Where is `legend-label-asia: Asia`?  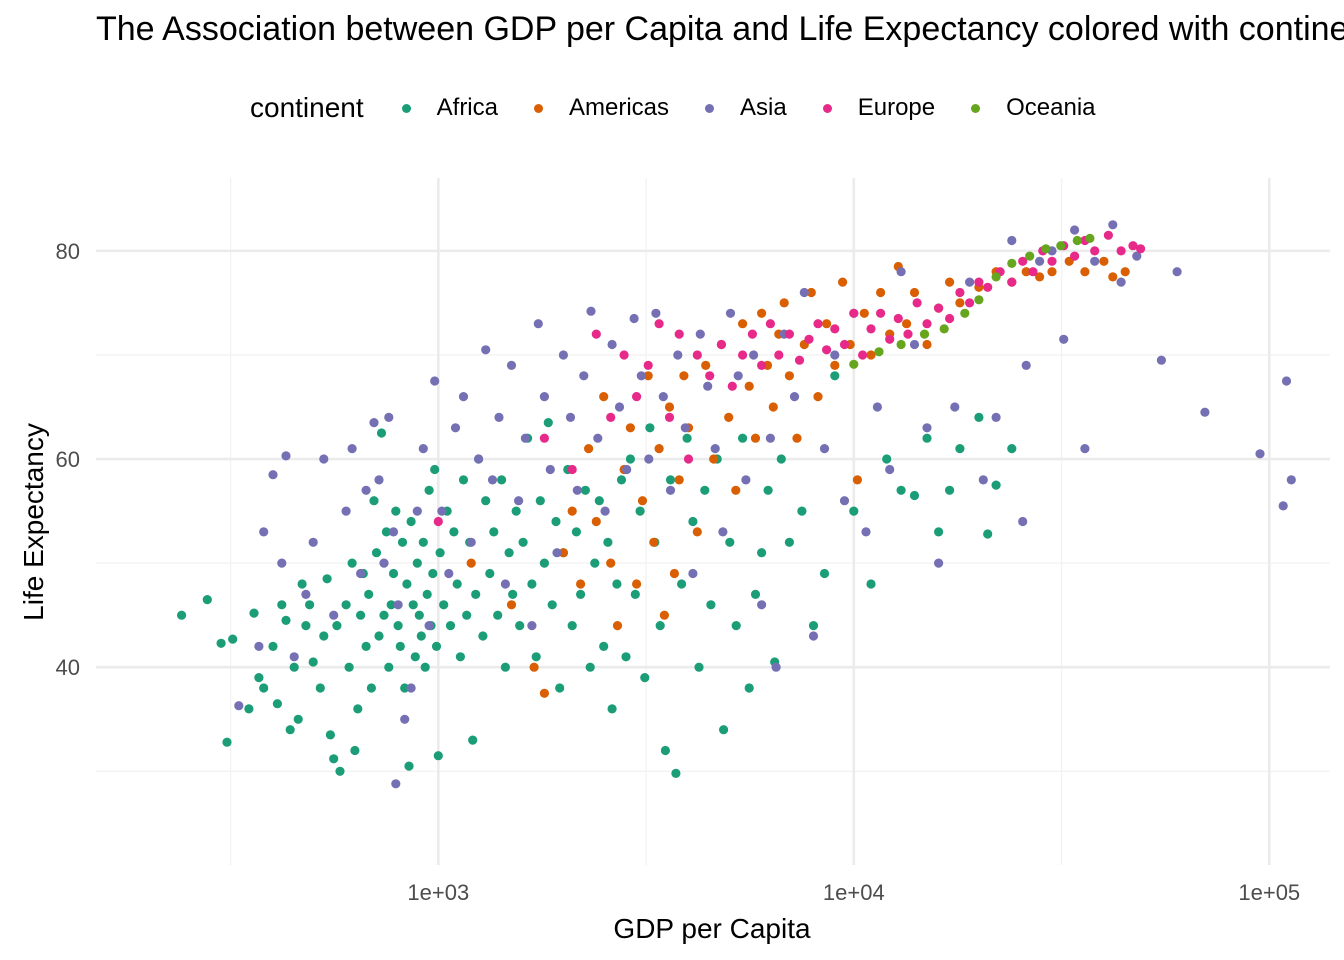
legend-label-asia: Asia is located at coordinates (763, 107).